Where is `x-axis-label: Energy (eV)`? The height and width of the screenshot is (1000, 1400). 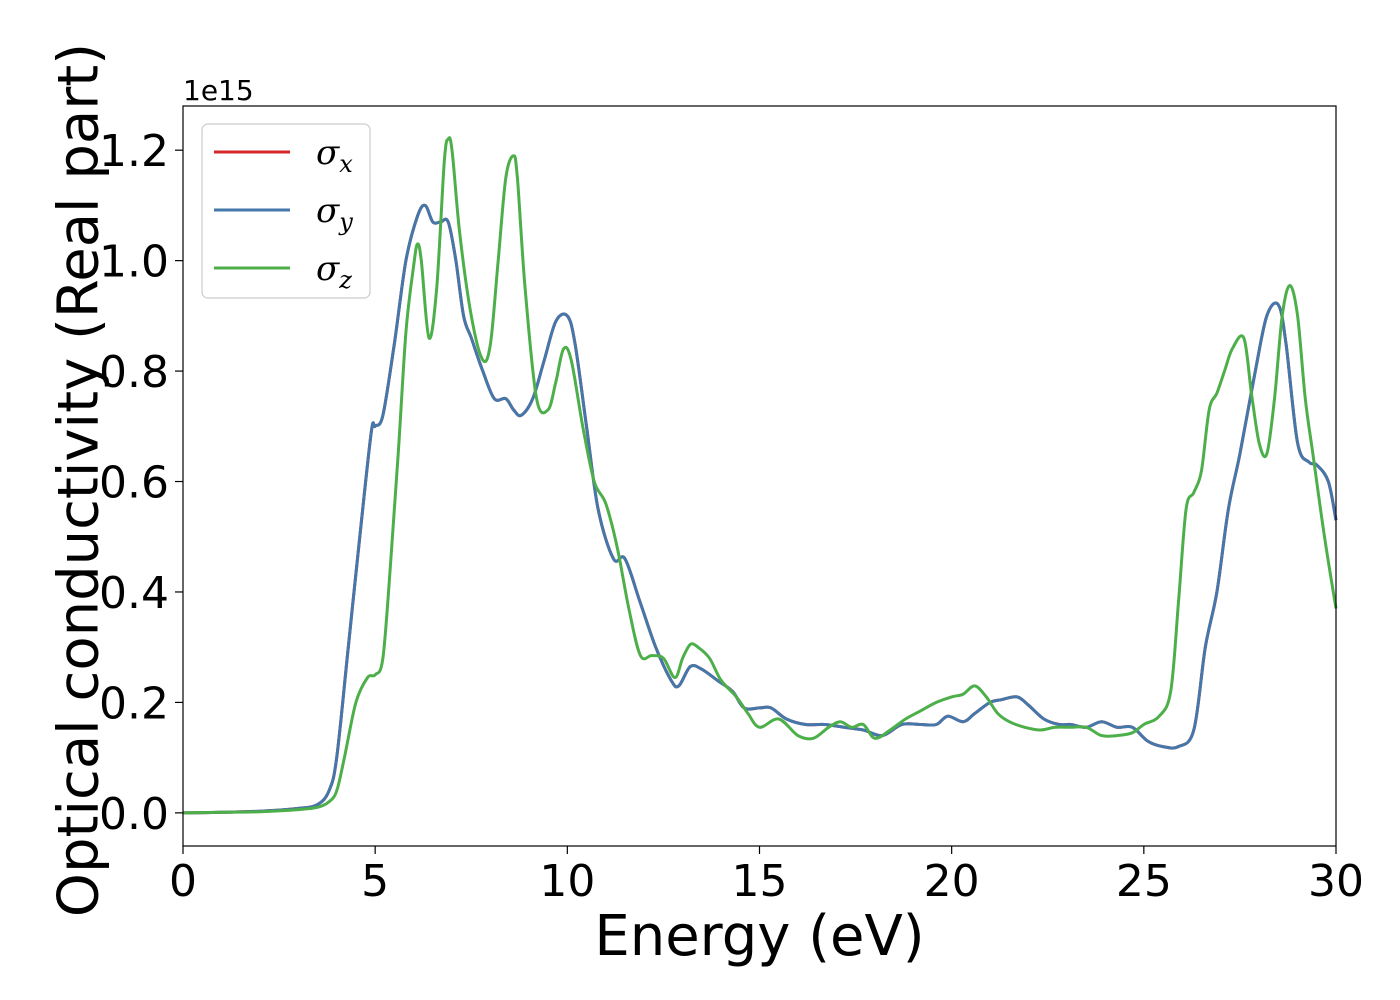 x-axis-label: Energy (eV) is located at coordinates (759, 936).